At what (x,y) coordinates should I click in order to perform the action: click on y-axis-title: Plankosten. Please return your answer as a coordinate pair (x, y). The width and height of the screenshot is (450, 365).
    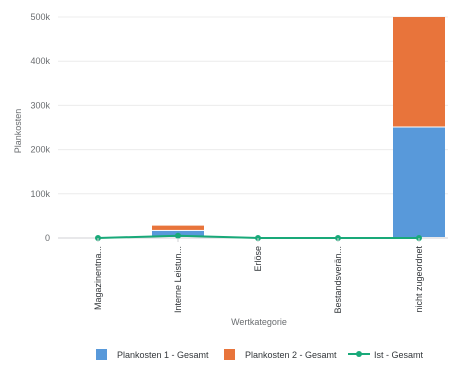
    Looking at the image, I should click on (18, 131).